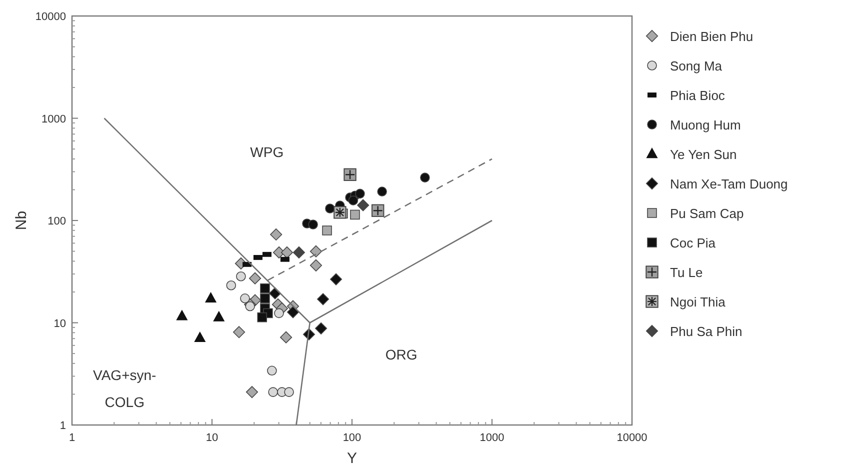  I want to click on x-tick-label: 1000, so click(492, 438).